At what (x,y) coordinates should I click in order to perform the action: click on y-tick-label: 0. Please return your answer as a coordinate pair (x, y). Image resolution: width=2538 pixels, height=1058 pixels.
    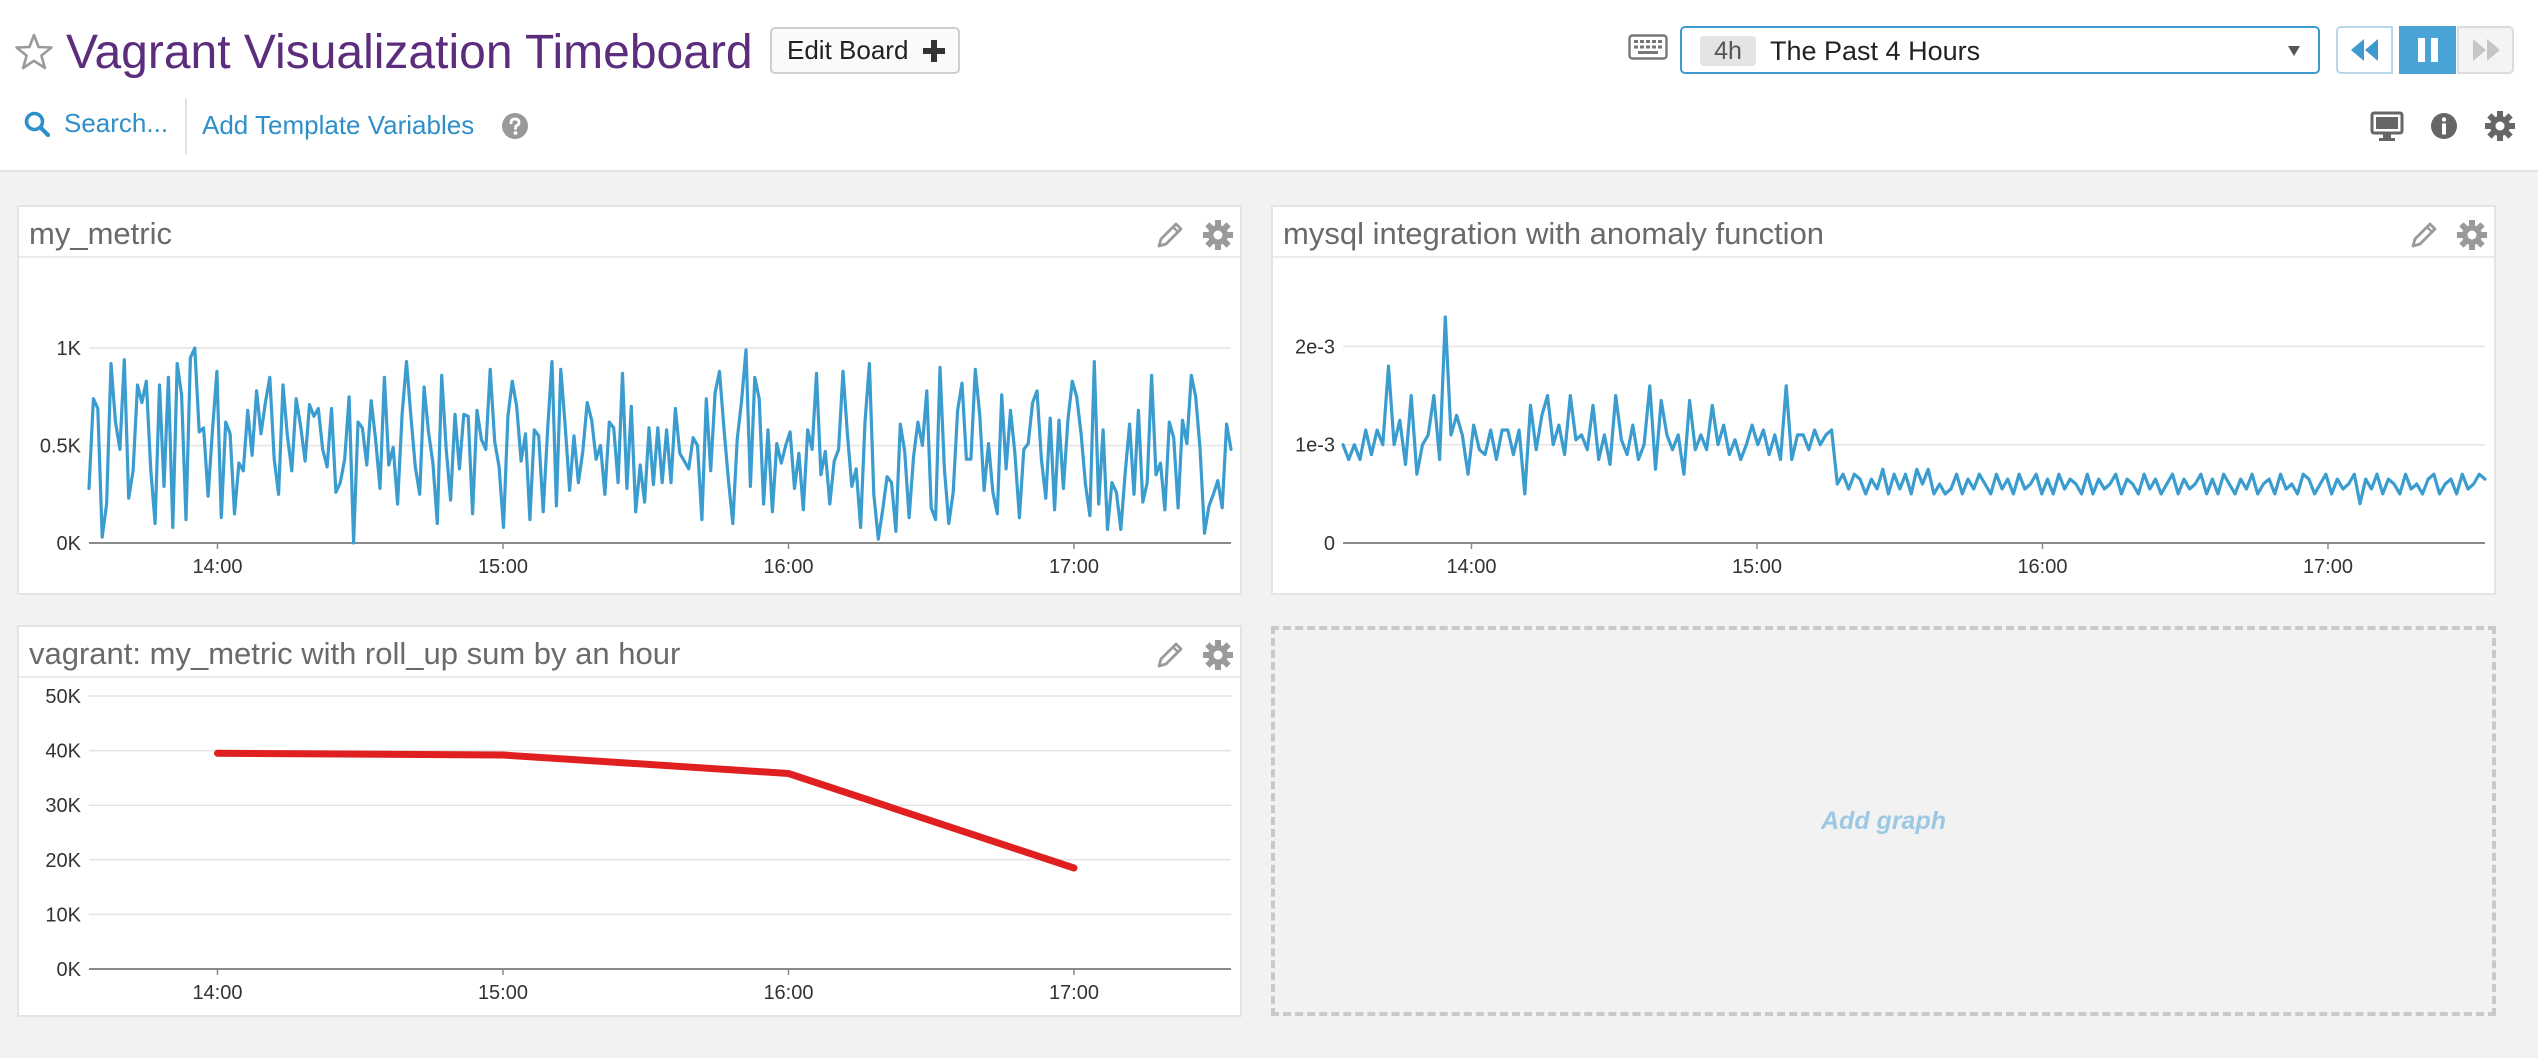
    Looking at the image, I should click on (1329, 544).